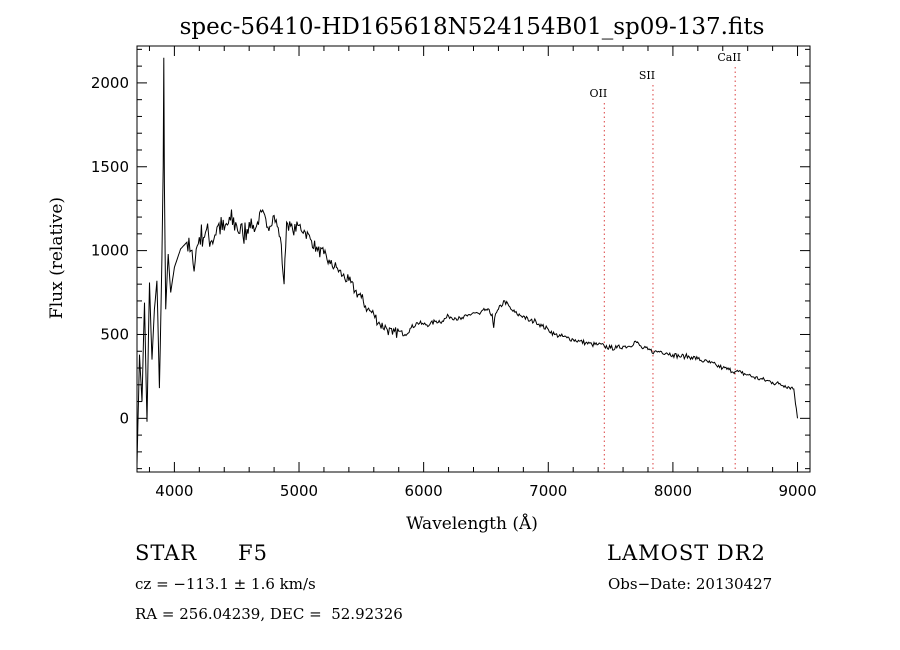 The height and width of the screenshot is (650, 900). I want to click on marker-label: CaII, so click(729, 57).